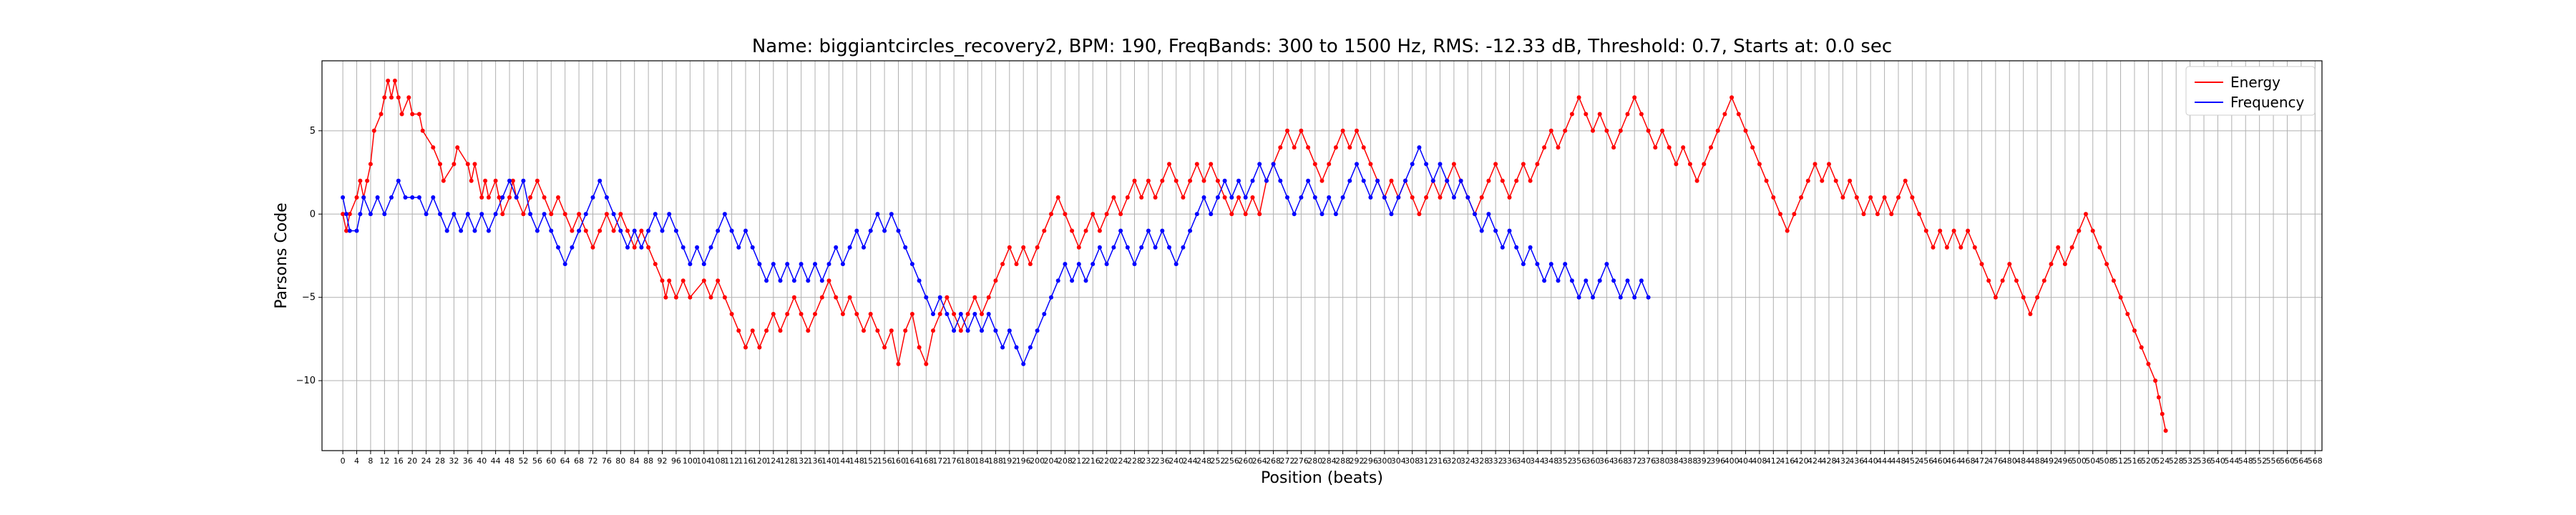 The height and width of the screenshot is (515, 2576). Describe the element at coordinates (1648, 461) in the screenshot. I see `x-tick-label: 376` at that location.